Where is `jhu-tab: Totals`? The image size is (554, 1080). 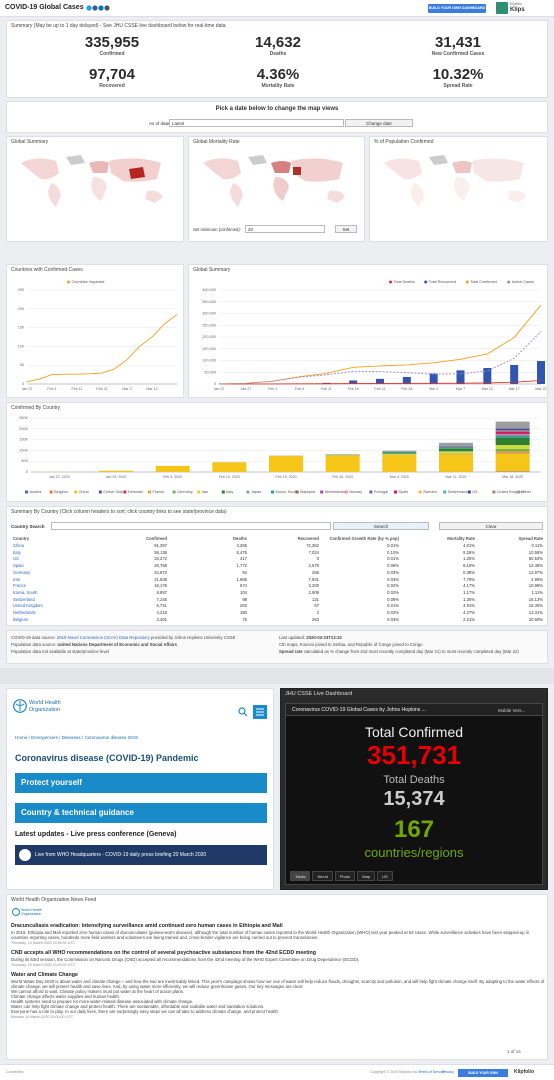 jhu-tab: Totals is located at coordinates (300, 876).